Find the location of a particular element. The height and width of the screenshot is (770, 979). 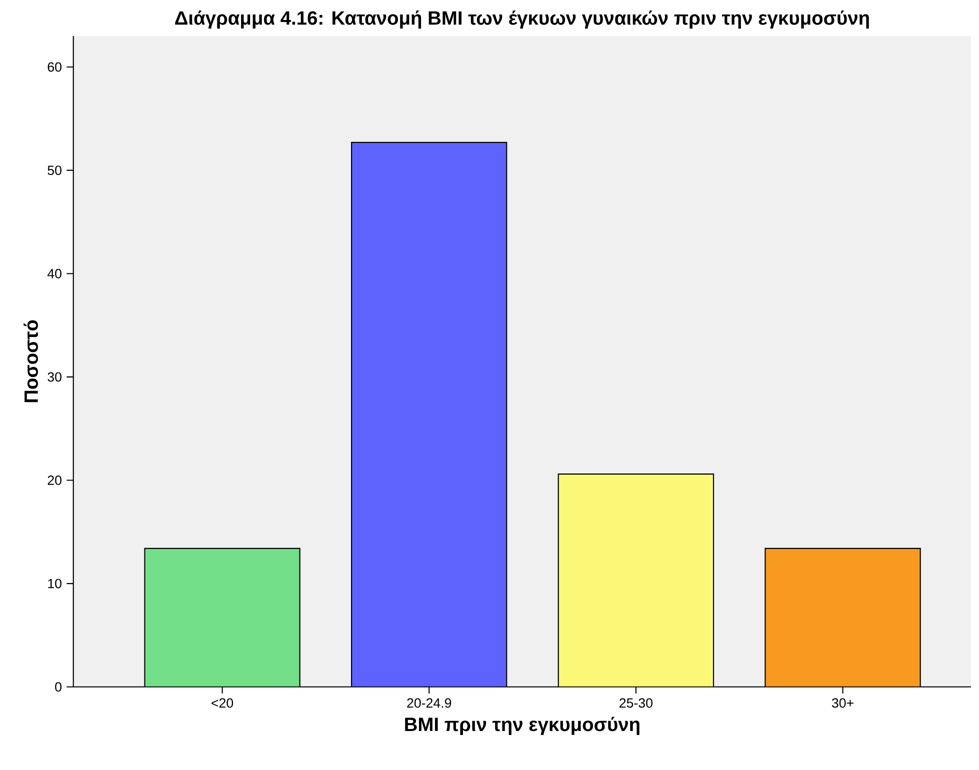

x-axis-title: BMI πριν την εγκυμοσύνη is located at coordinates (522, 726).